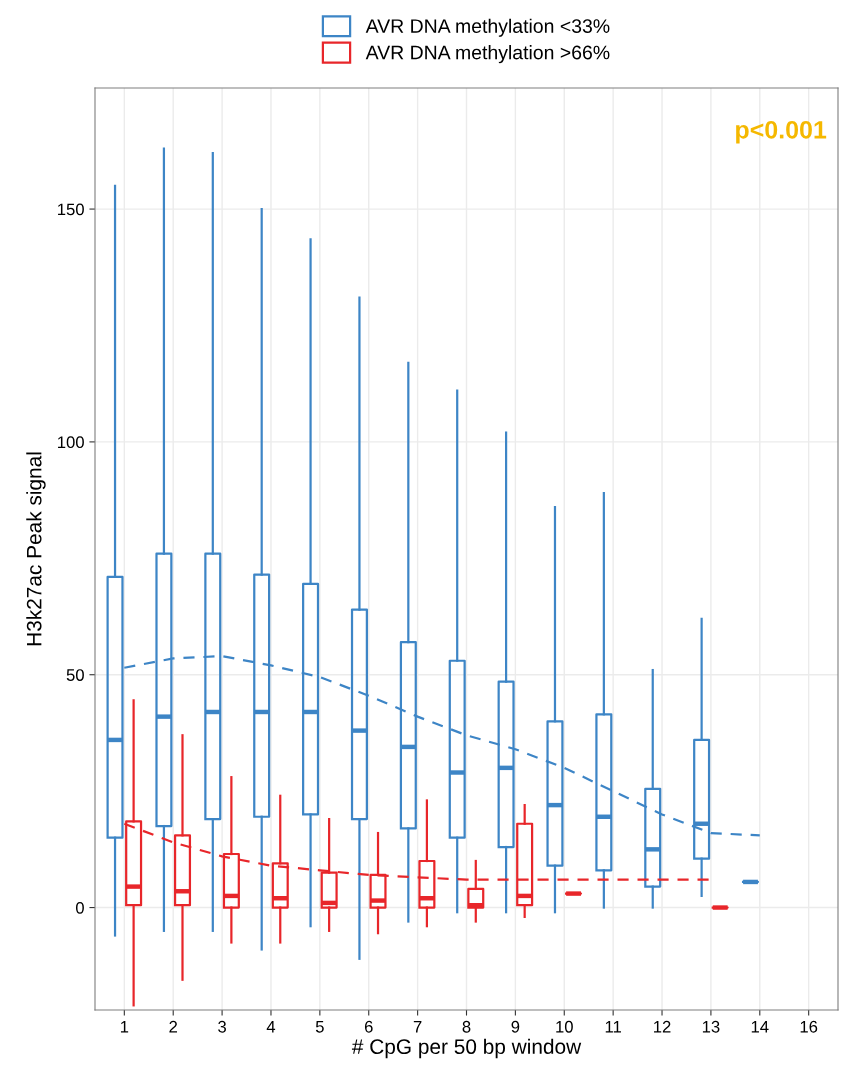  What do you see at coordinates (71, 442) in the screenshot?
I see `y-tick-label: 100` at bounding box center [71, 442].